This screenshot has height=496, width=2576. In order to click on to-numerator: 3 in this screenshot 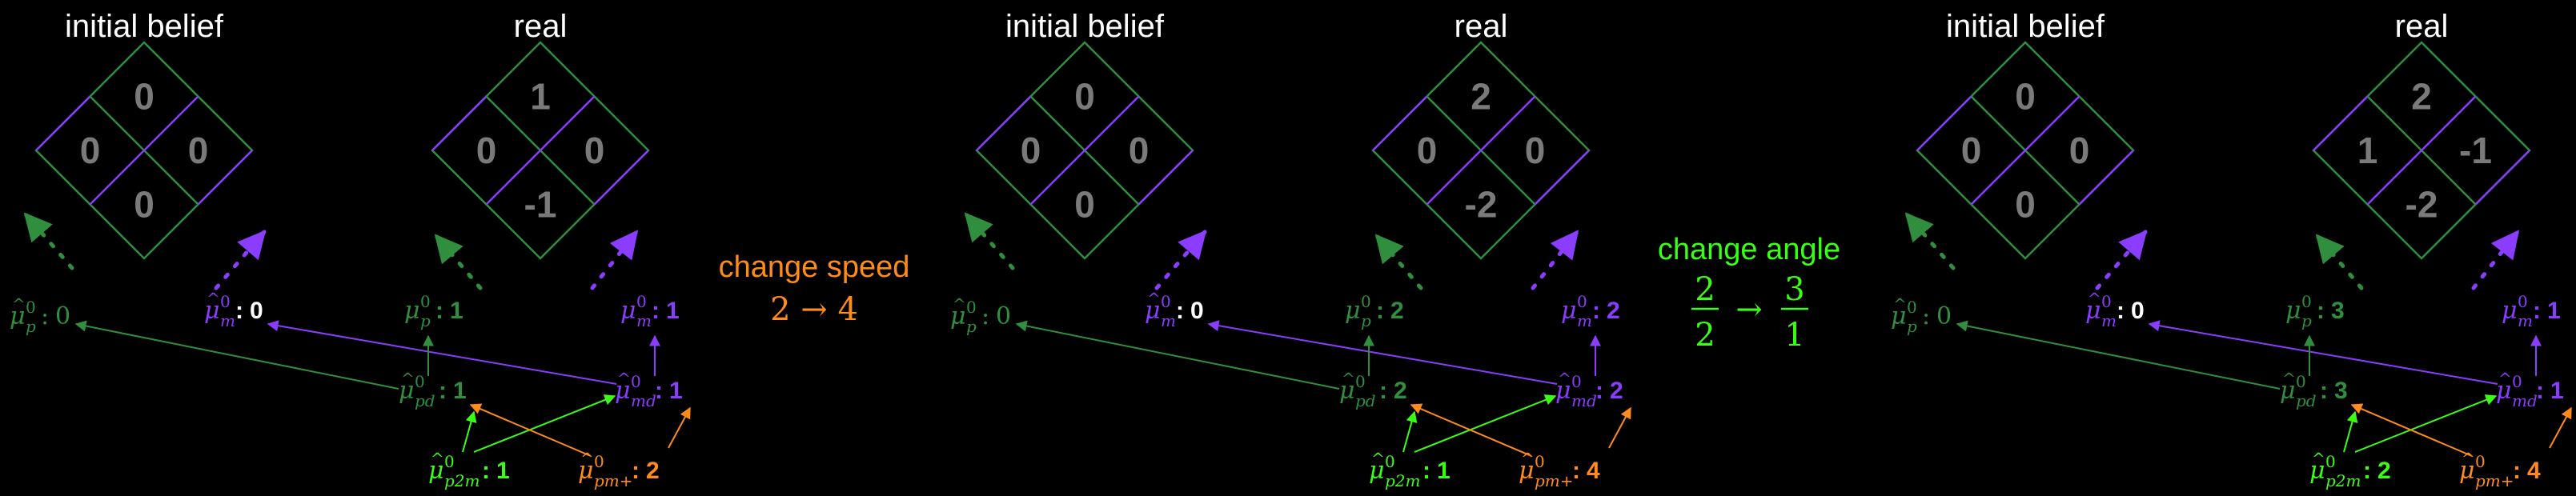, I will do `click(1794, 289)`.